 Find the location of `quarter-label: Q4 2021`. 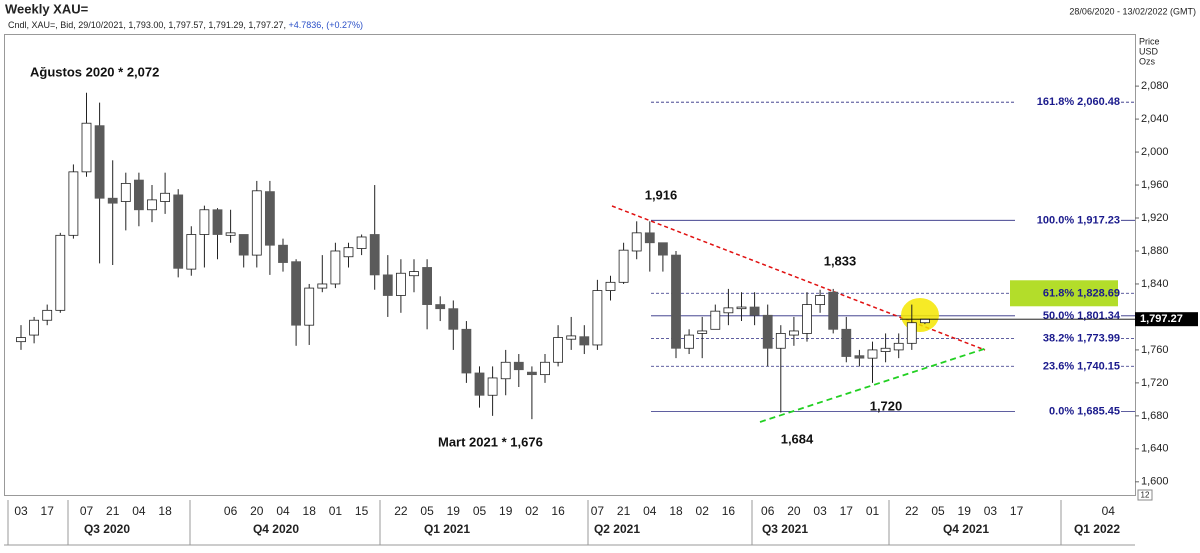

quarter-label: Q4 2021 is located at coordinates (966, 529).